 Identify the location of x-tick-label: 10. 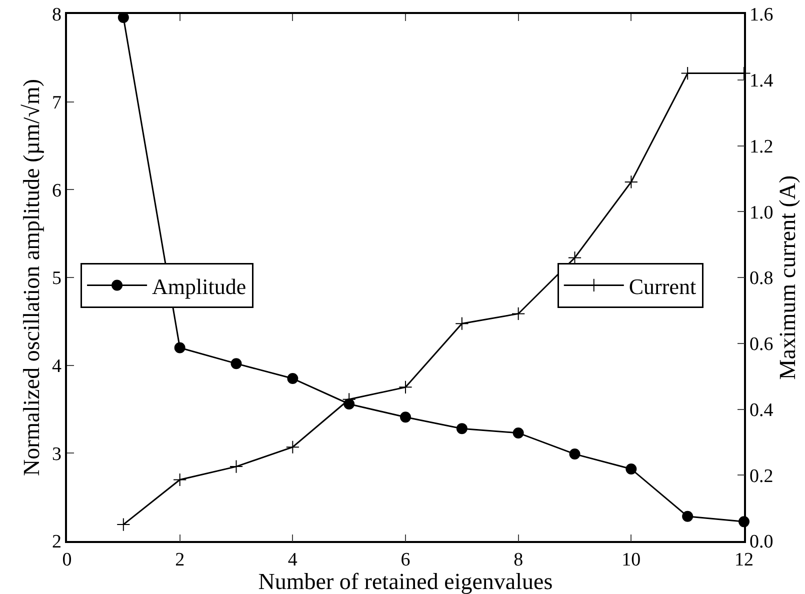
(631, 560).